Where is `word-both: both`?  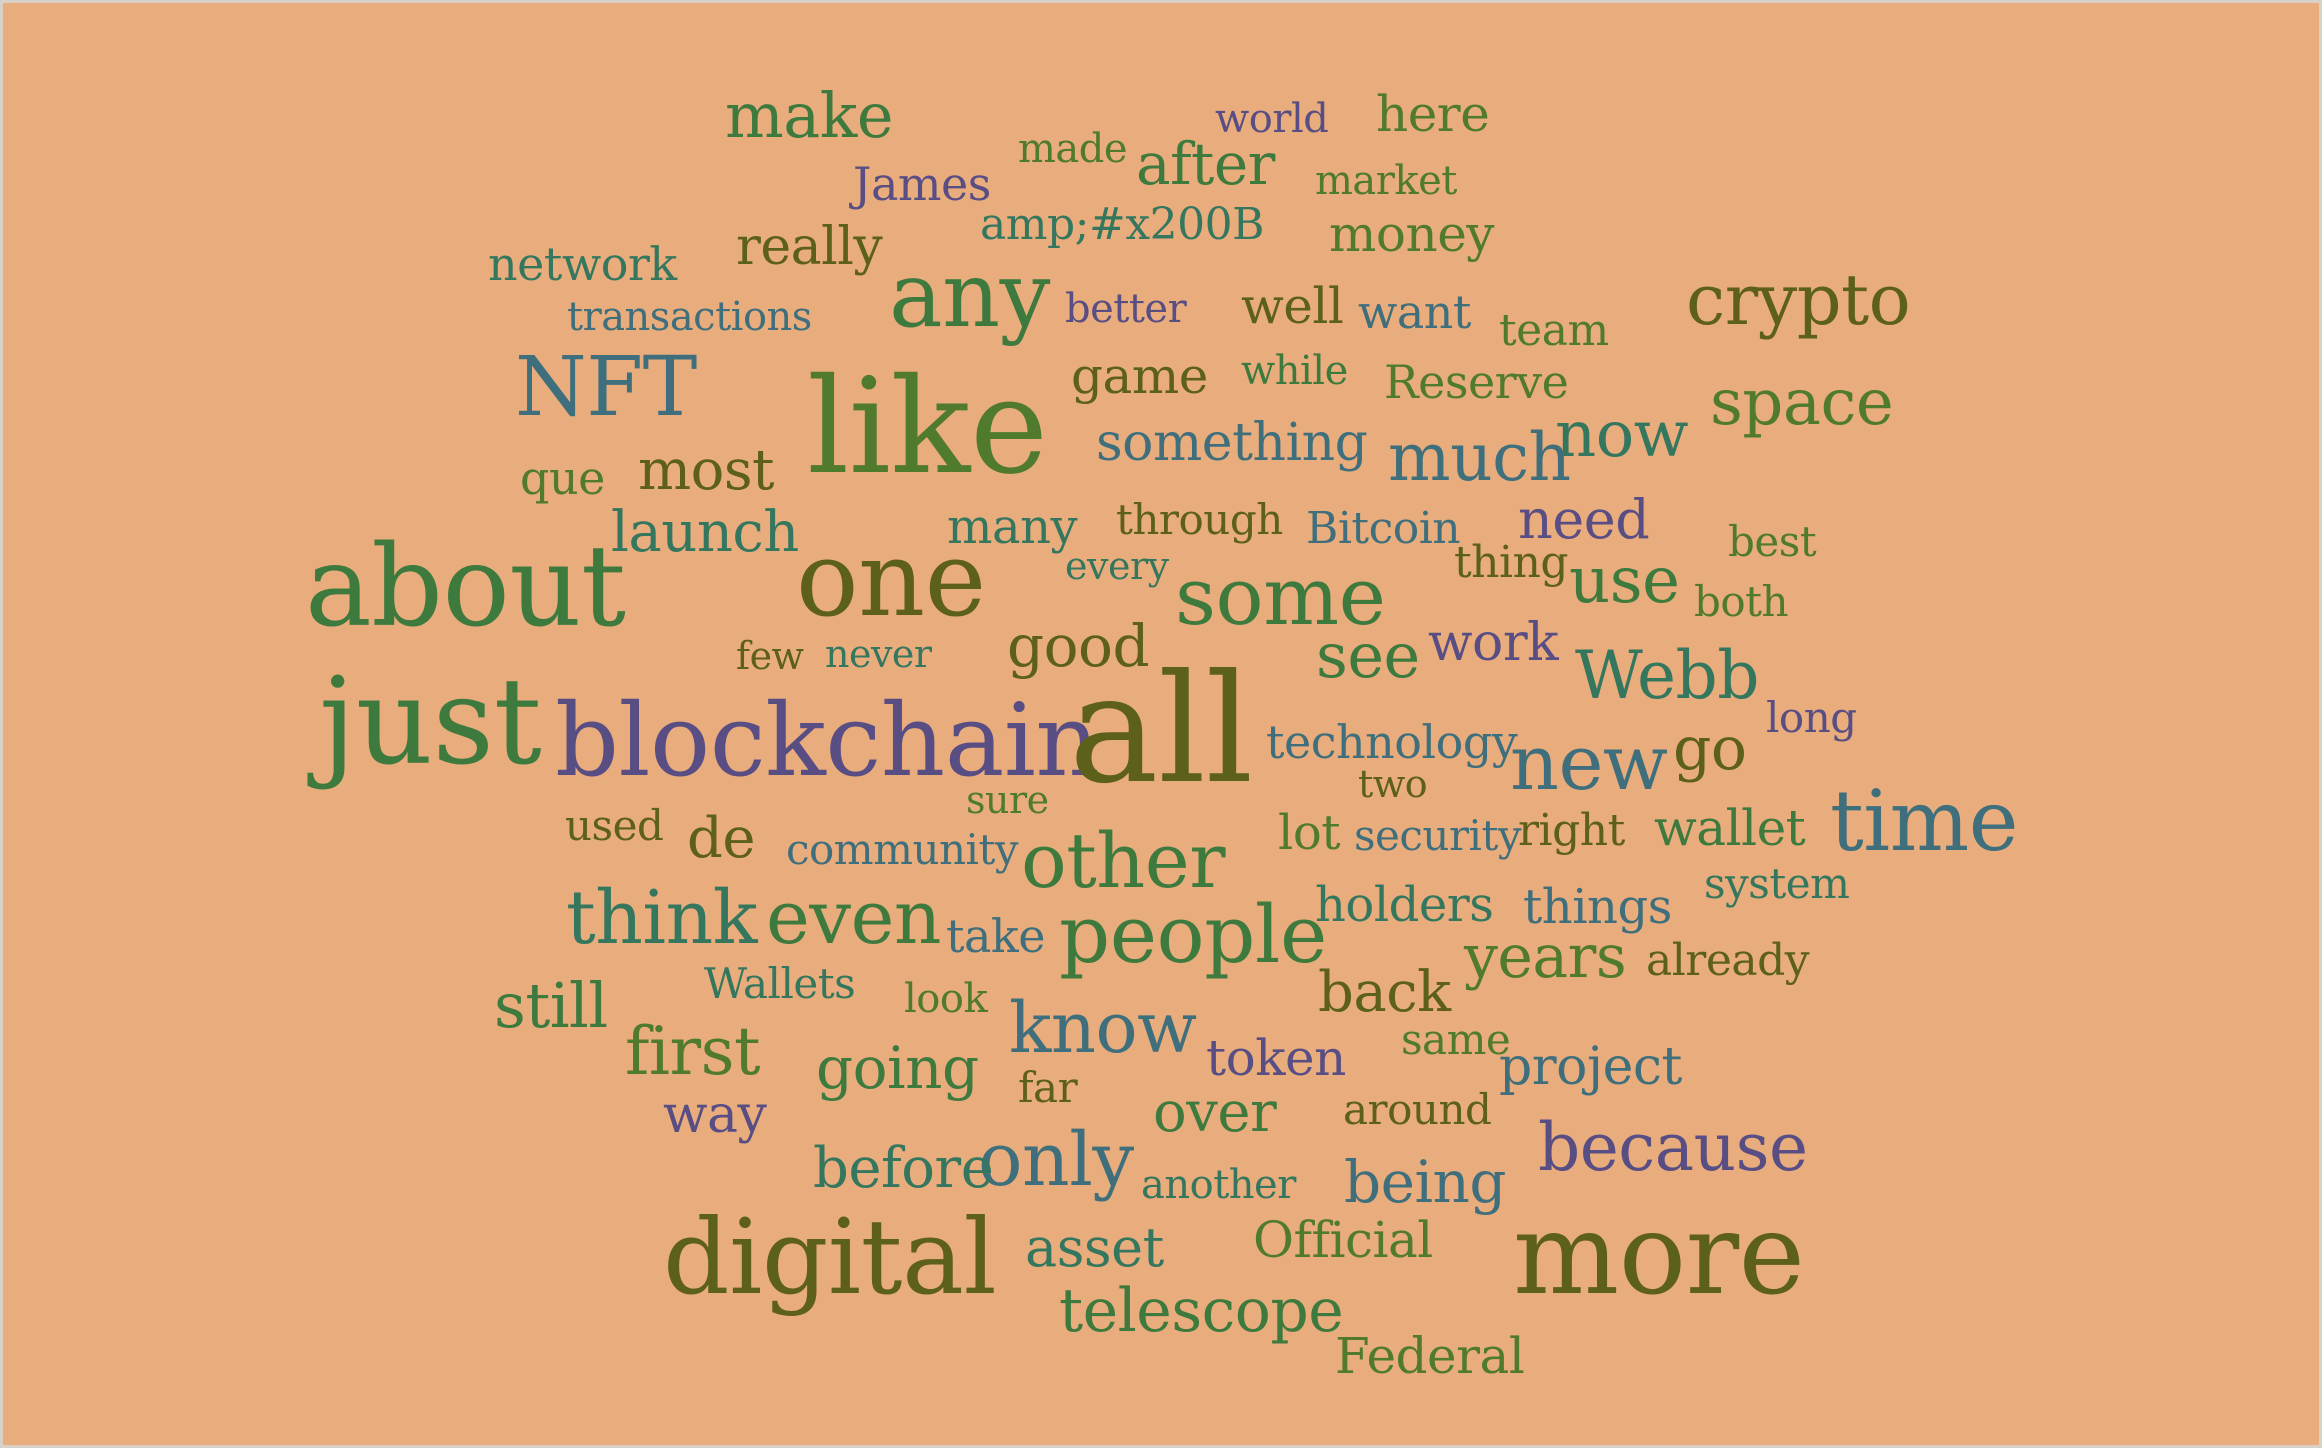
word-both: both is located at coordinates (1741, 601).